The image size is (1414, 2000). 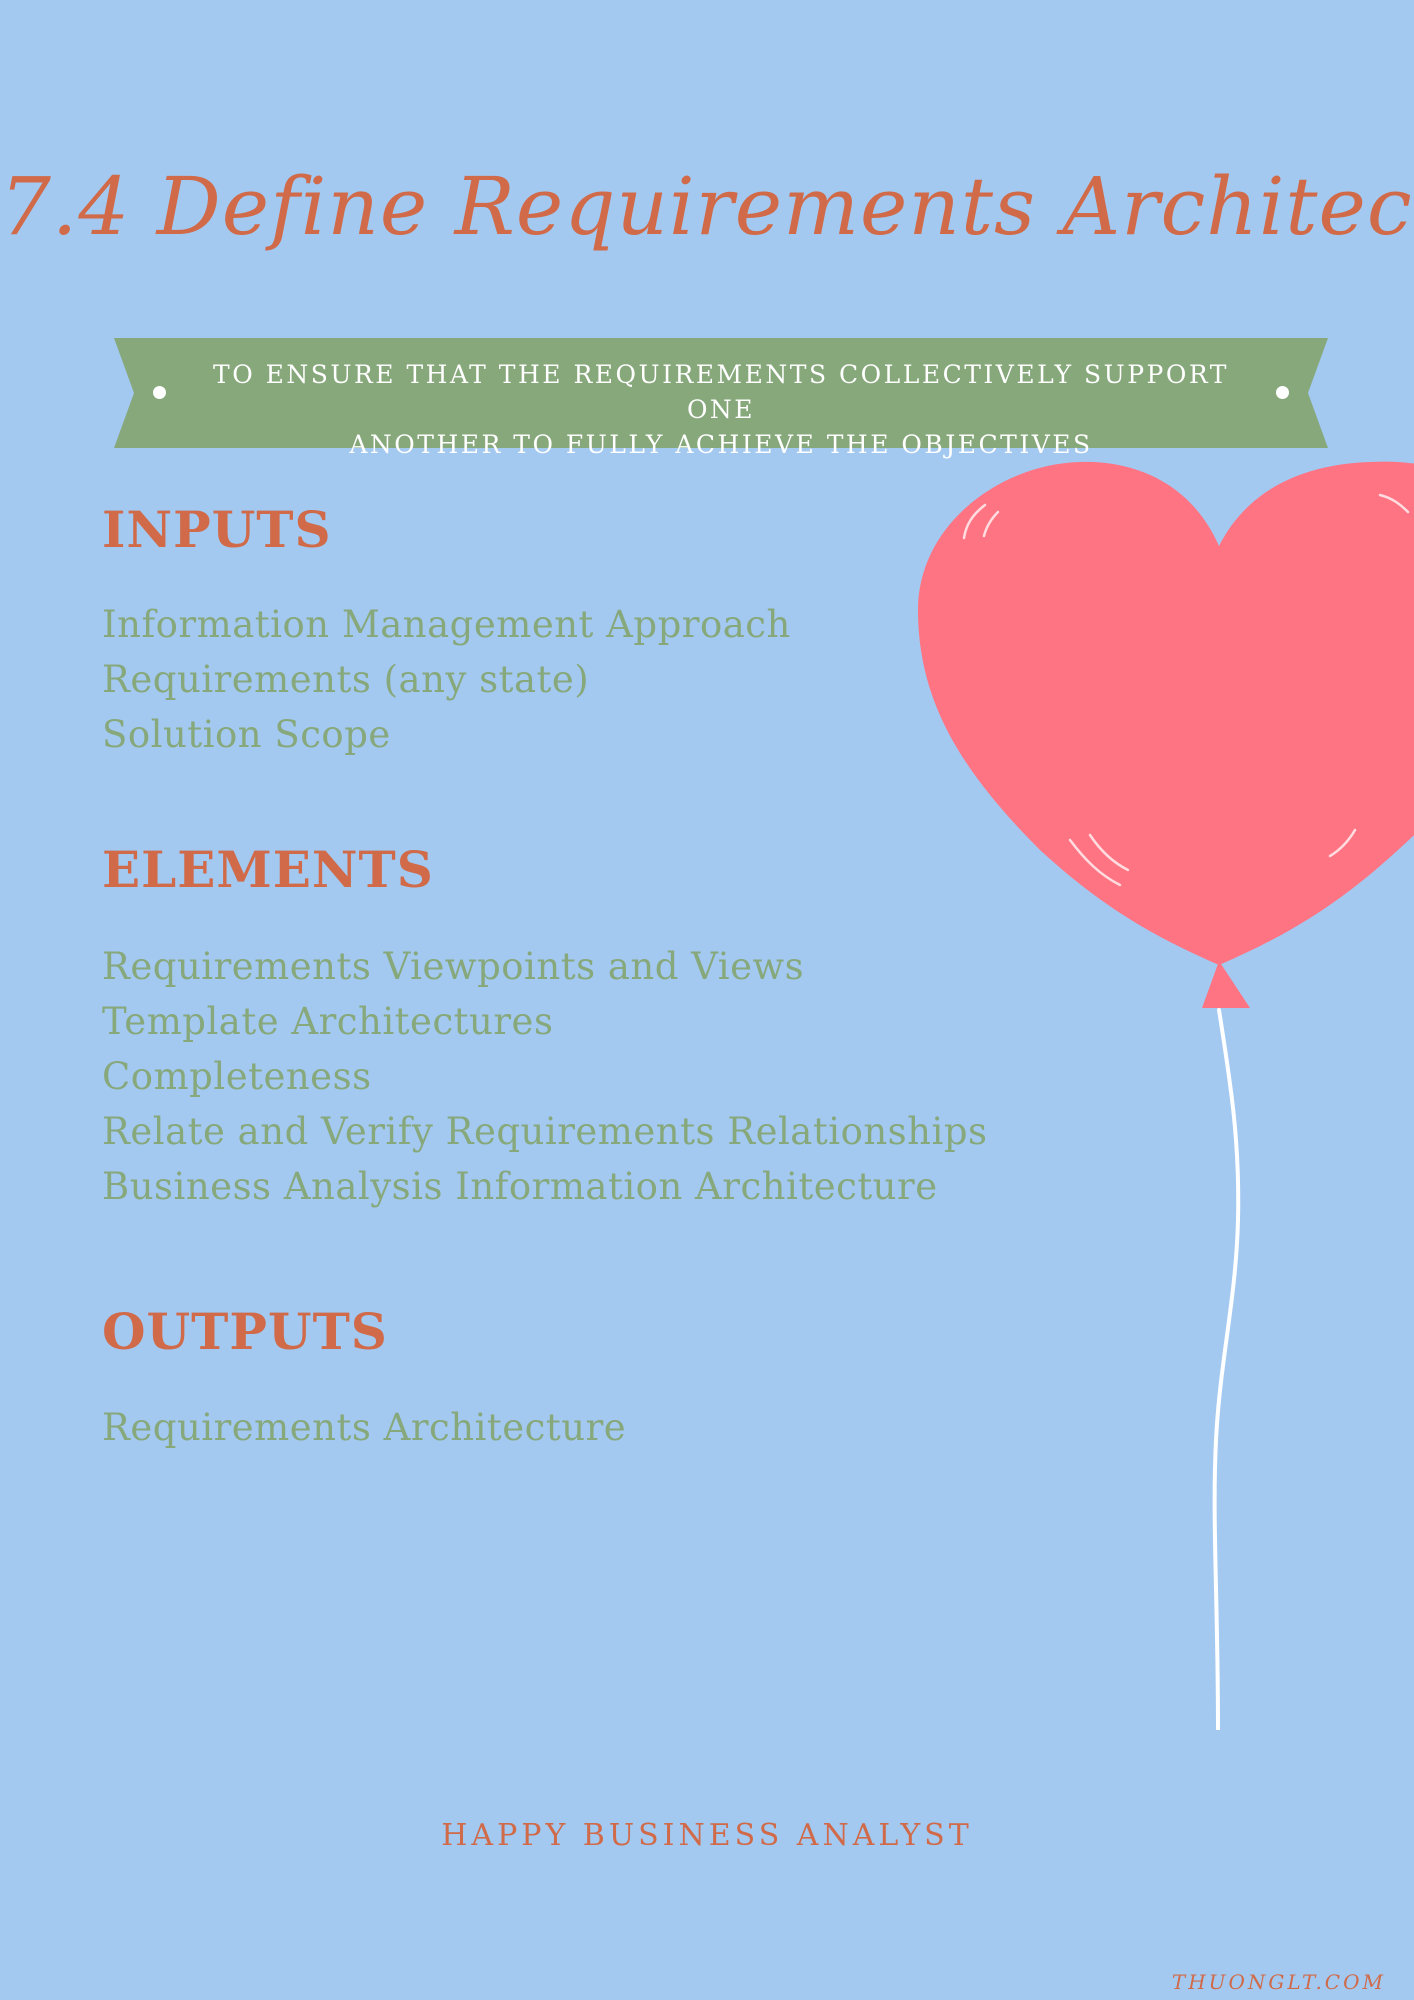 I want to click on elements-heading: ELEMENTS, so click(x=268, y=869).